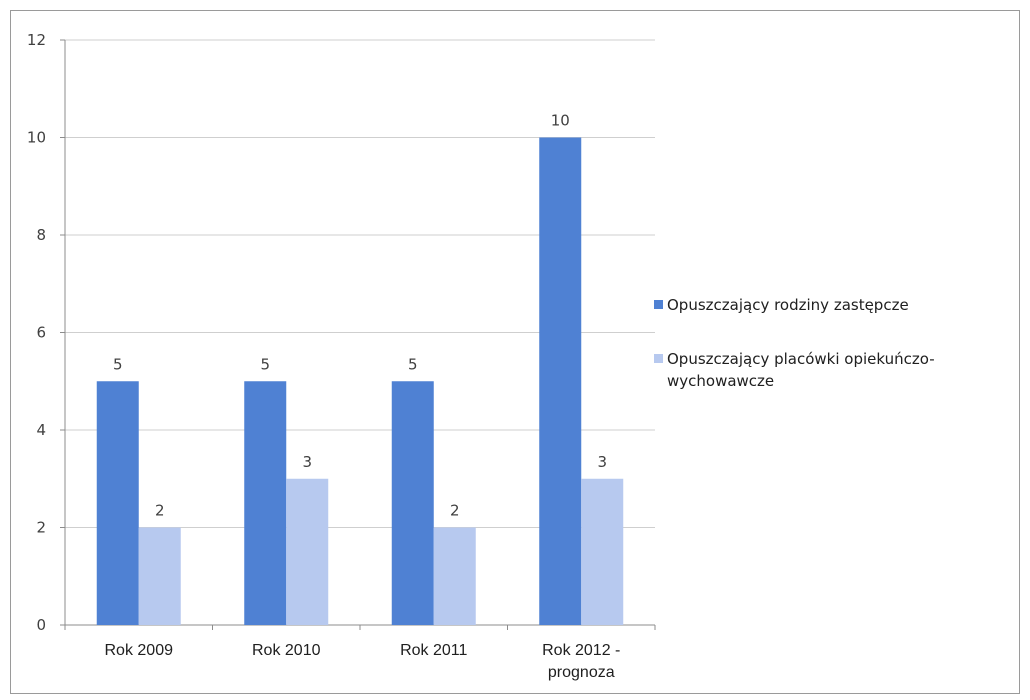 This screenshot has height=700, width=1030. I want to click on y-tick-label: 0, so click(41, 625).